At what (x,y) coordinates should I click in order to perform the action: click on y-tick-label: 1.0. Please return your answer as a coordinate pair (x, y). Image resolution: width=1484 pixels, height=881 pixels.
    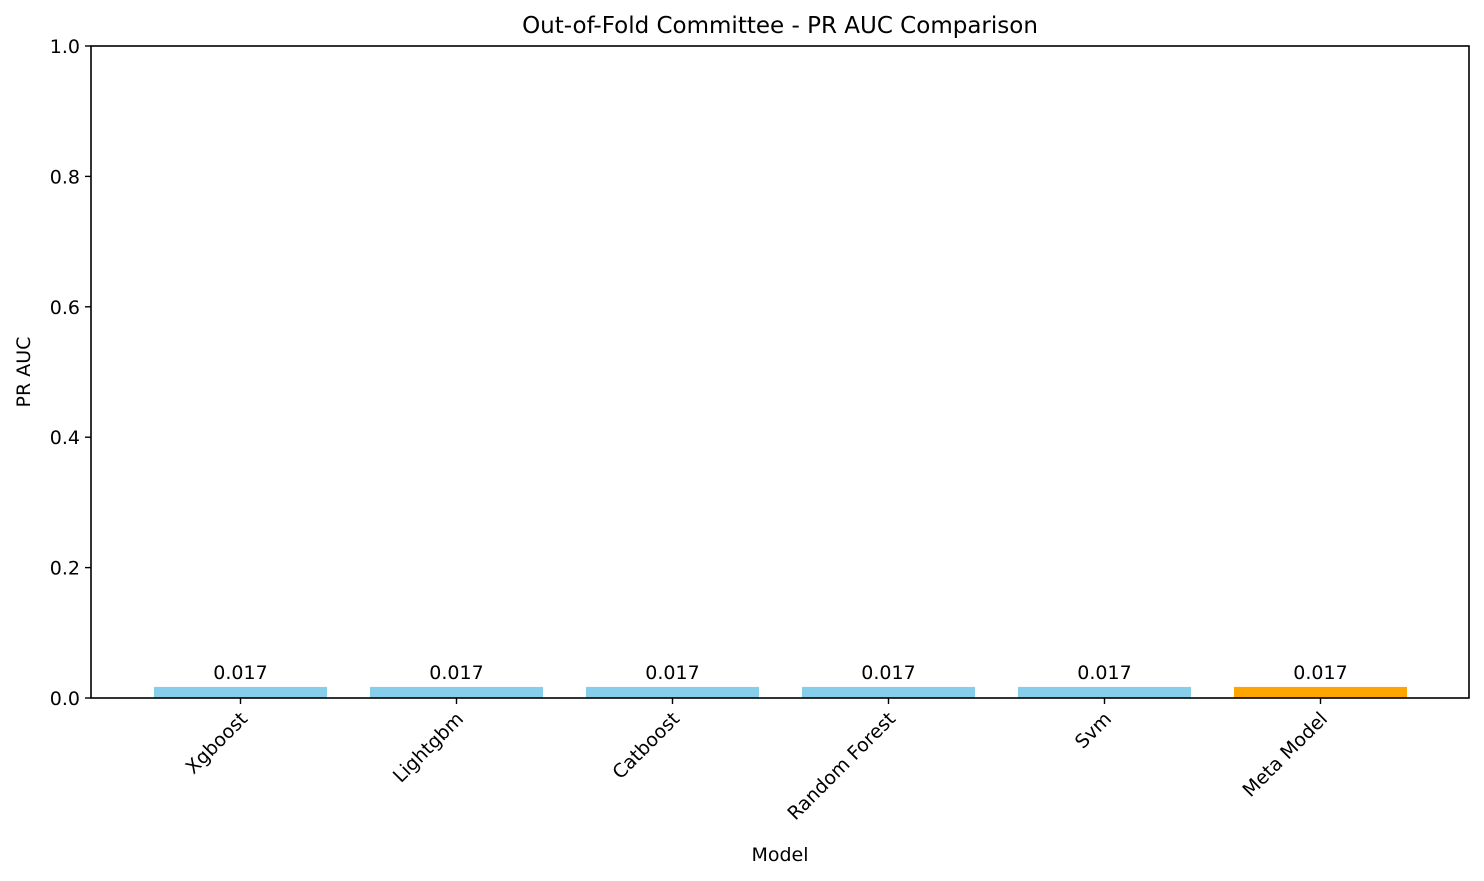
    Looking at the image, I should click on (65, 47).